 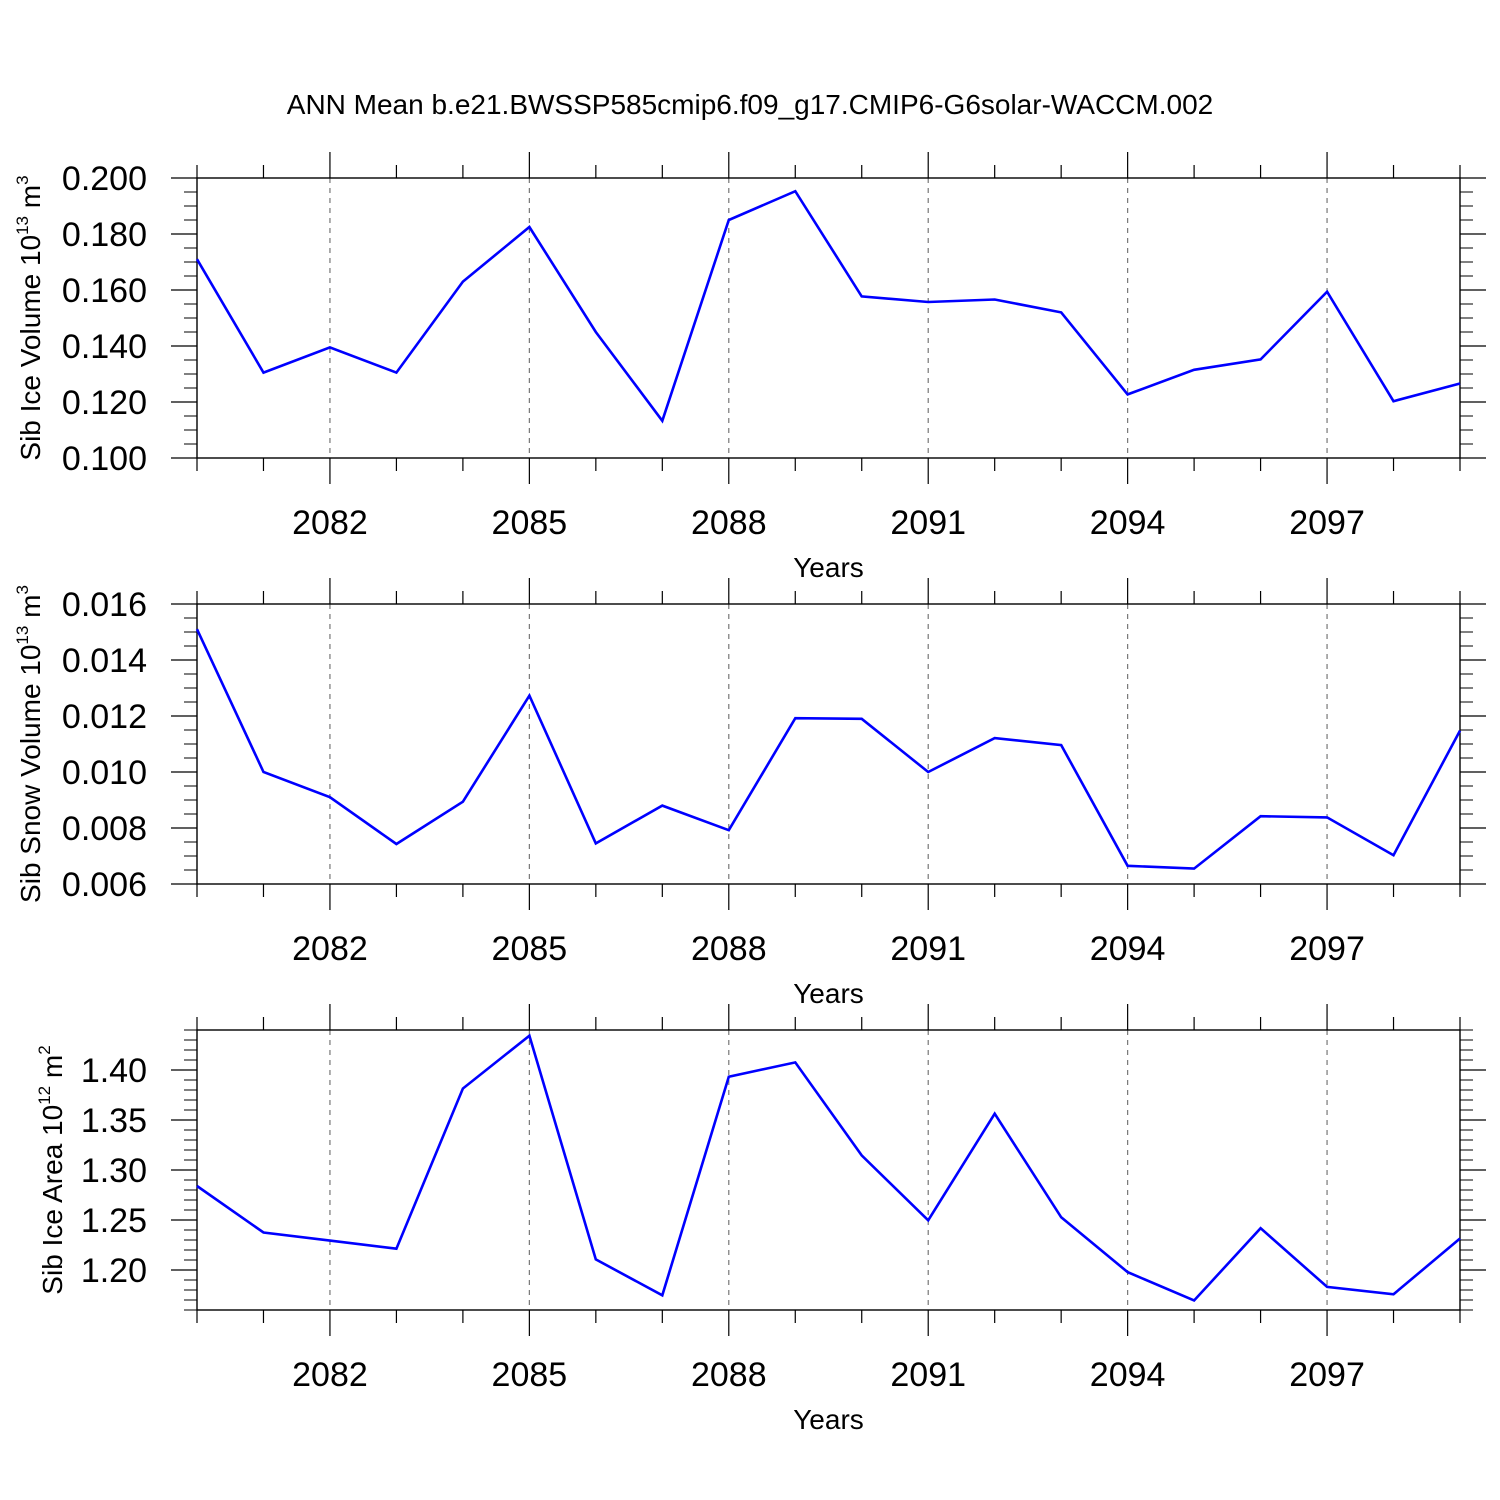 What do you see at coordinates (30, 348) in the screenshot?
I see `y-axis-label-part: Sib Ice Volume 10` at bounding box center [30, 348].